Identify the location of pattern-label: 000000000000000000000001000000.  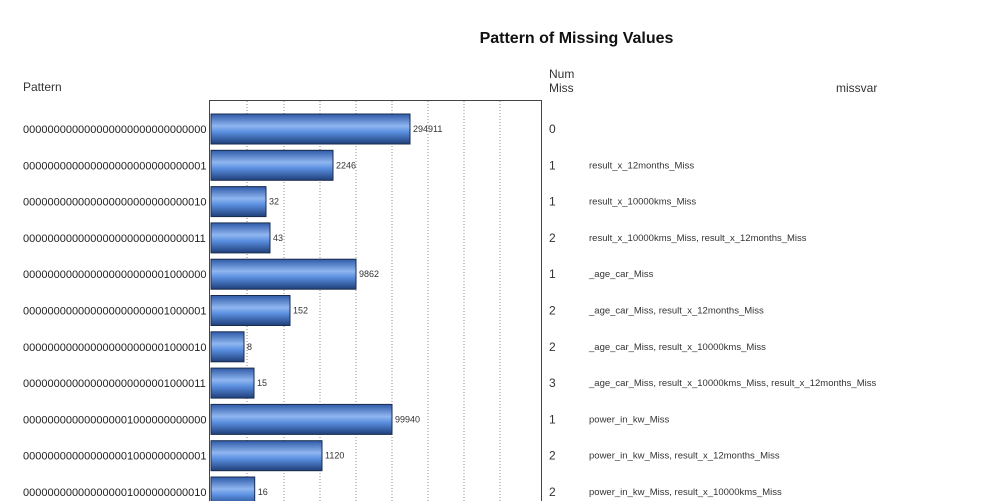
(115, 275).